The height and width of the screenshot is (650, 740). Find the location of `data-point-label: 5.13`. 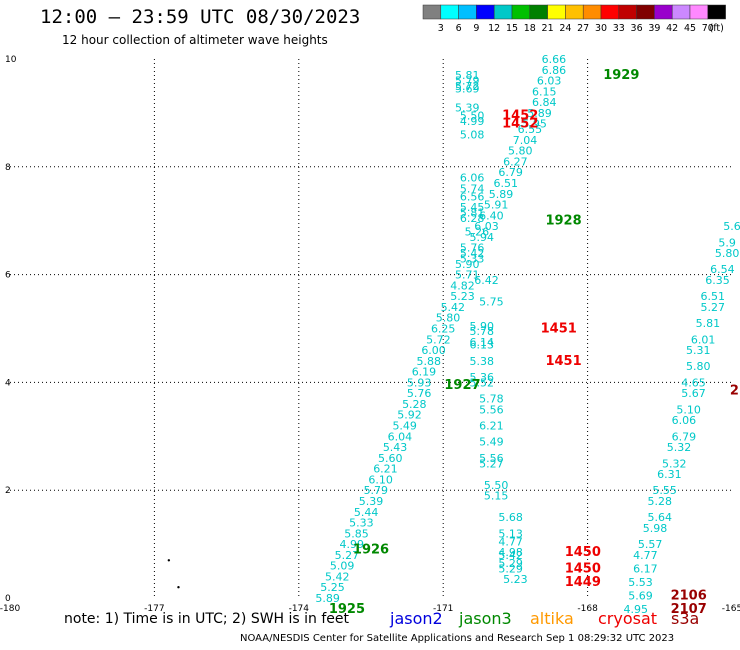

data-point-label: 5.13 is located at coordinates (510, 533).